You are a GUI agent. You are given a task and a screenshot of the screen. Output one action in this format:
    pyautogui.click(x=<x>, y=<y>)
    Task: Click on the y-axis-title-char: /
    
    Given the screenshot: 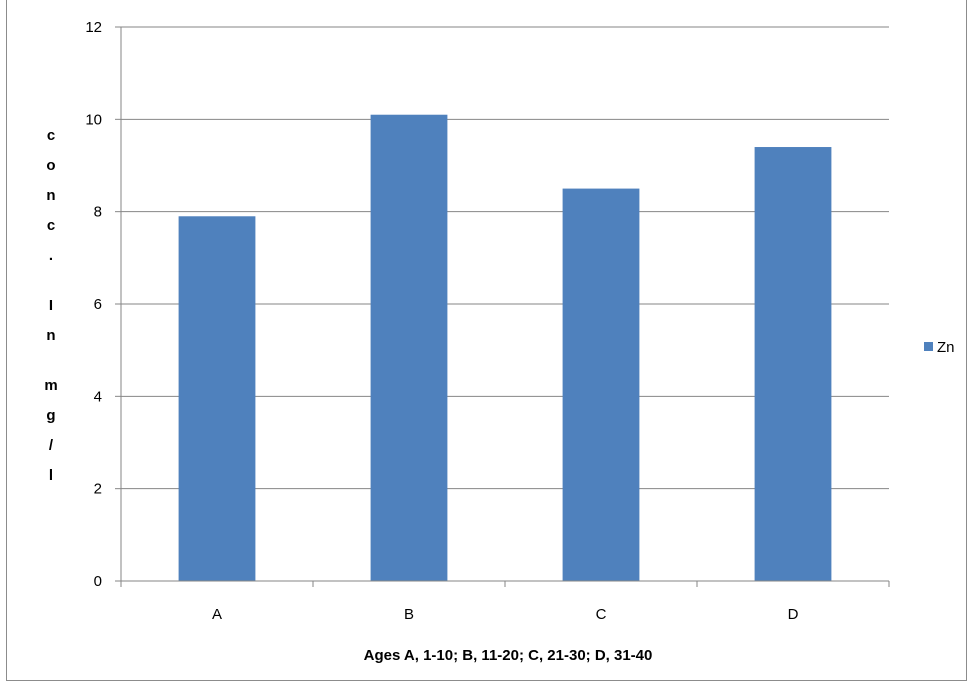 What is the action you would take?
    pyautogui.click(x=51, y=445)
    